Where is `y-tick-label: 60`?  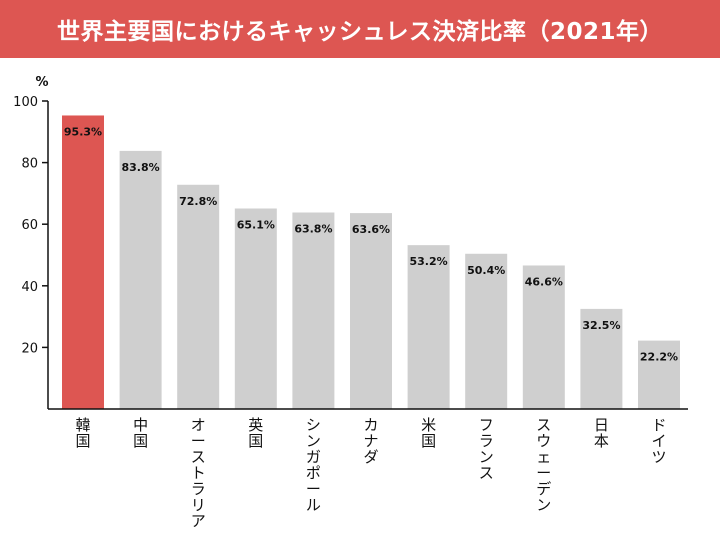
y-tick-label: 60 is located at coordinates (29, 225).